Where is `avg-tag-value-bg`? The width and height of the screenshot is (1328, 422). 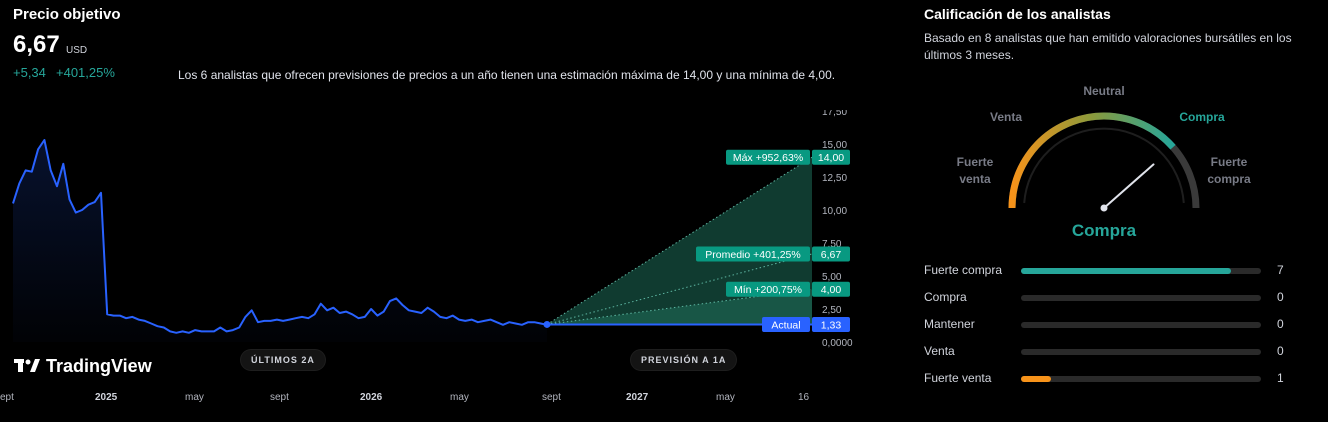
avg-tag-value-bg is located at coordinates (831, 254).